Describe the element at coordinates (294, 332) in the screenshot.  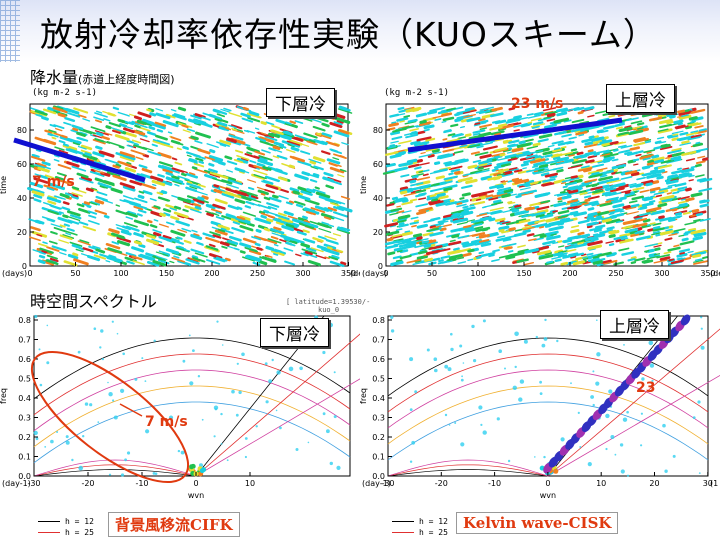
I see `spec-left-callout: 下層冷` at that location.